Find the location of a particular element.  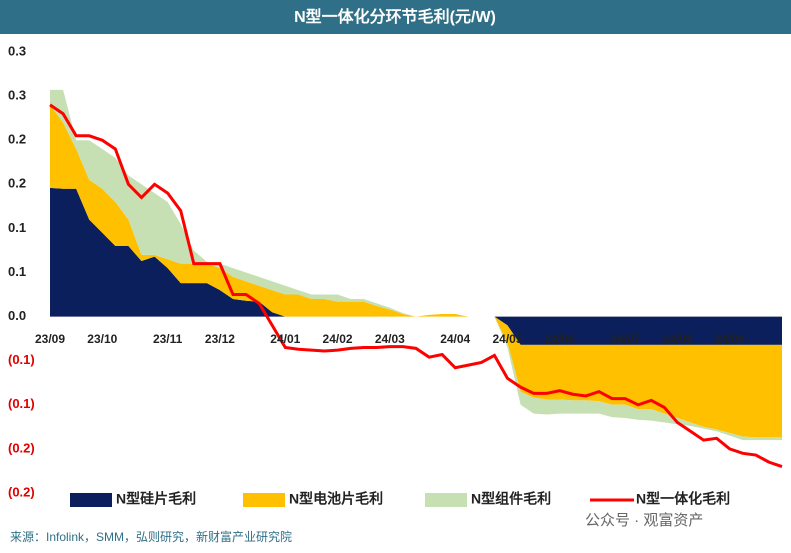

x-tick-label: 24/08 is located at coordinates (677, 339).